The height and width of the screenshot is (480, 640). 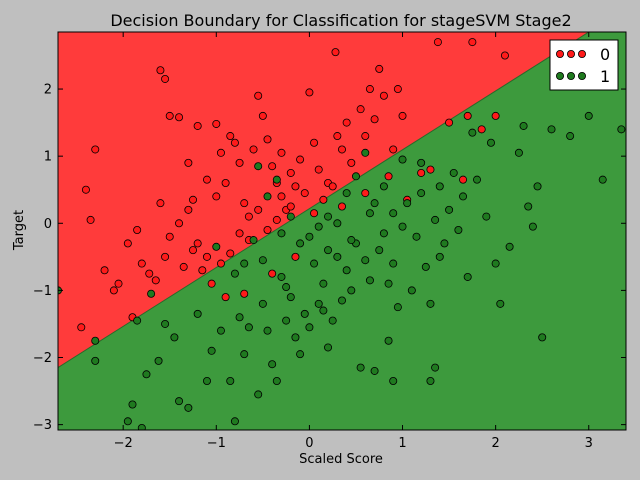 I want to click on y-tick-label: 2, so click(x=48, y=90).